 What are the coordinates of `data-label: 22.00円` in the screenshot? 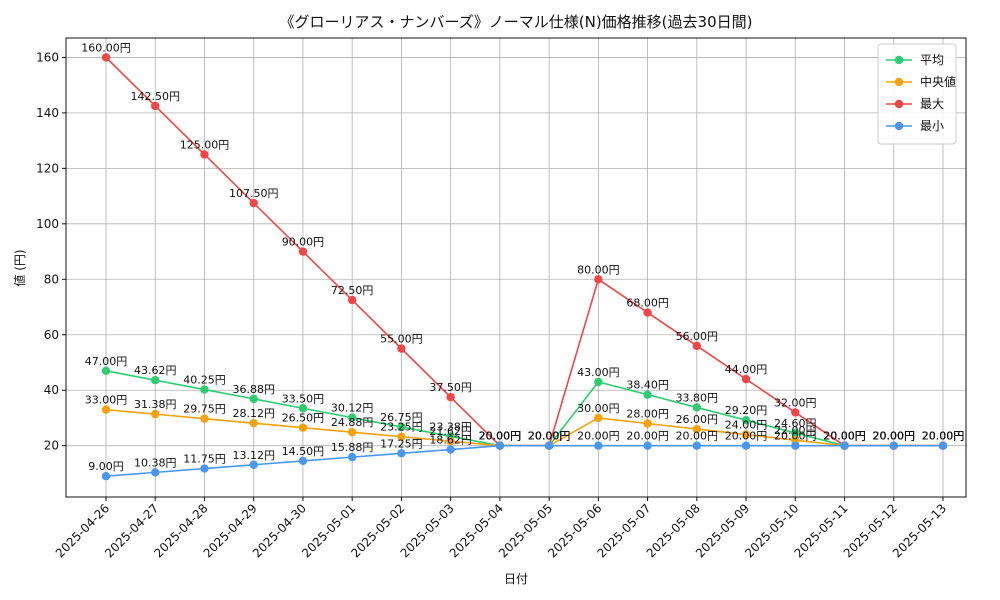 It's located at (795, 430).